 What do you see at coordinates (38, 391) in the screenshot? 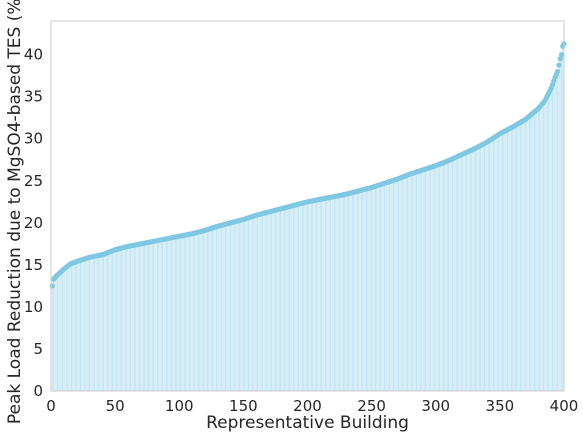
I see `y-tick-label: 0` at bounding box center [38, 391].